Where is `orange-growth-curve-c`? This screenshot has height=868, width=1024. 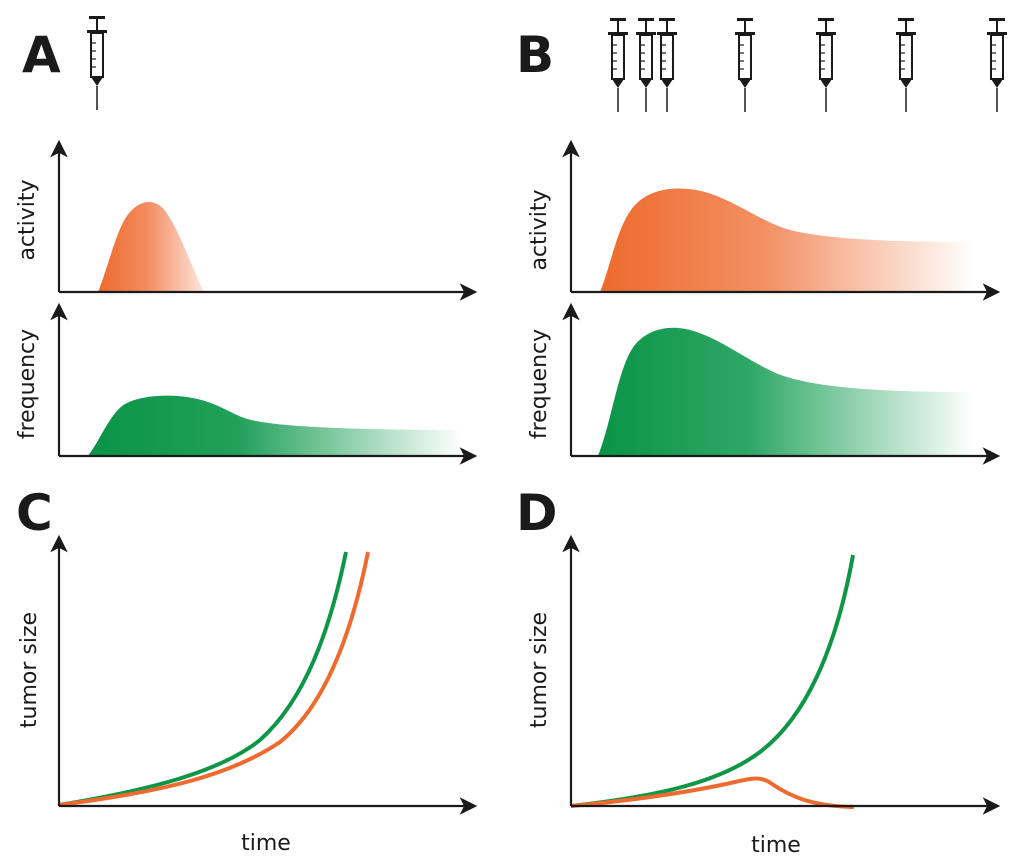 orange-growth-curve-c is located at coordinates (214, 679).